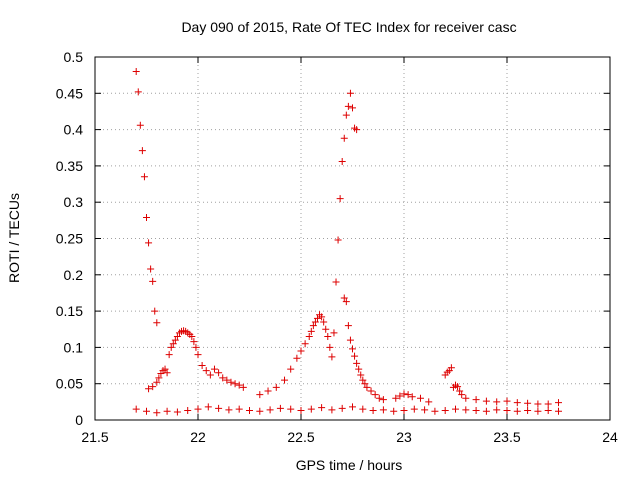 The image size is (640, 485). Describe the element at coordinates (69, 166) in the screenshot. I see `y-tick-label: 0.35` at that location.